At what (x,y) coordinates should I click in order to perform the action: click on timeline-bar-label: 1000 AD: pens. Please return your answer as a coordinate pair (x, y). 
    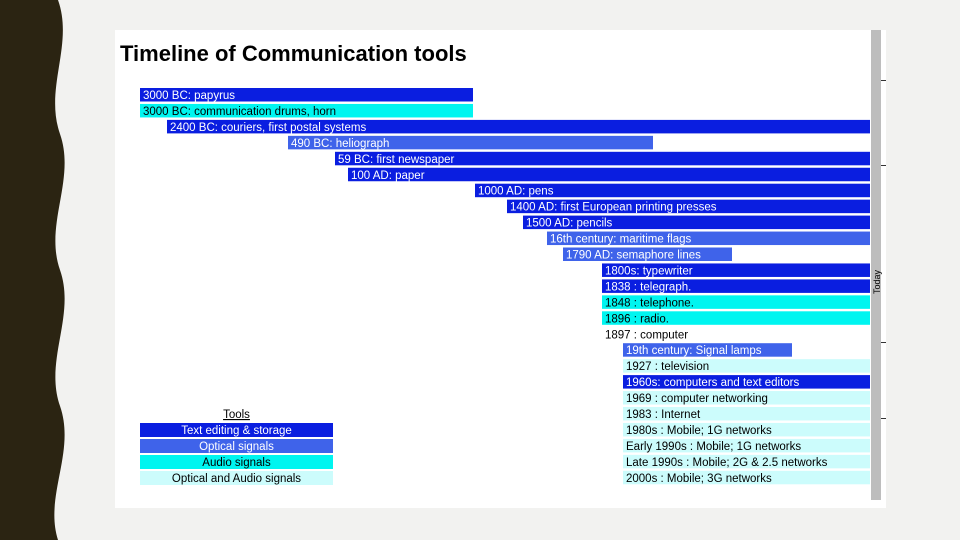
    Looking at the image, I should click on (516, 192).